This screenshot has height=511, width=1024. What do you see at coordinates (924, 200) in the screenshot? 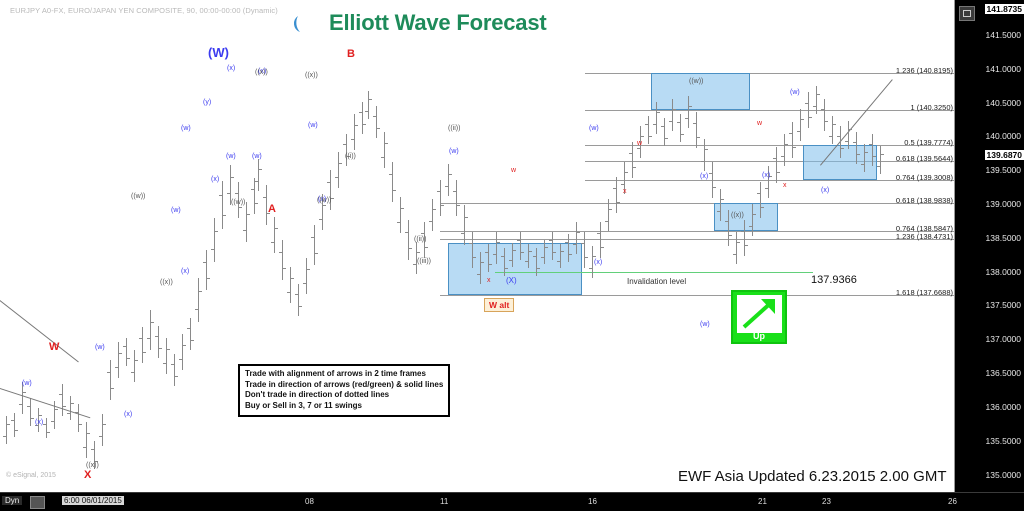
I see `fib-label-6: 0.618 (138.9838)` at bounding box center [924, 200].